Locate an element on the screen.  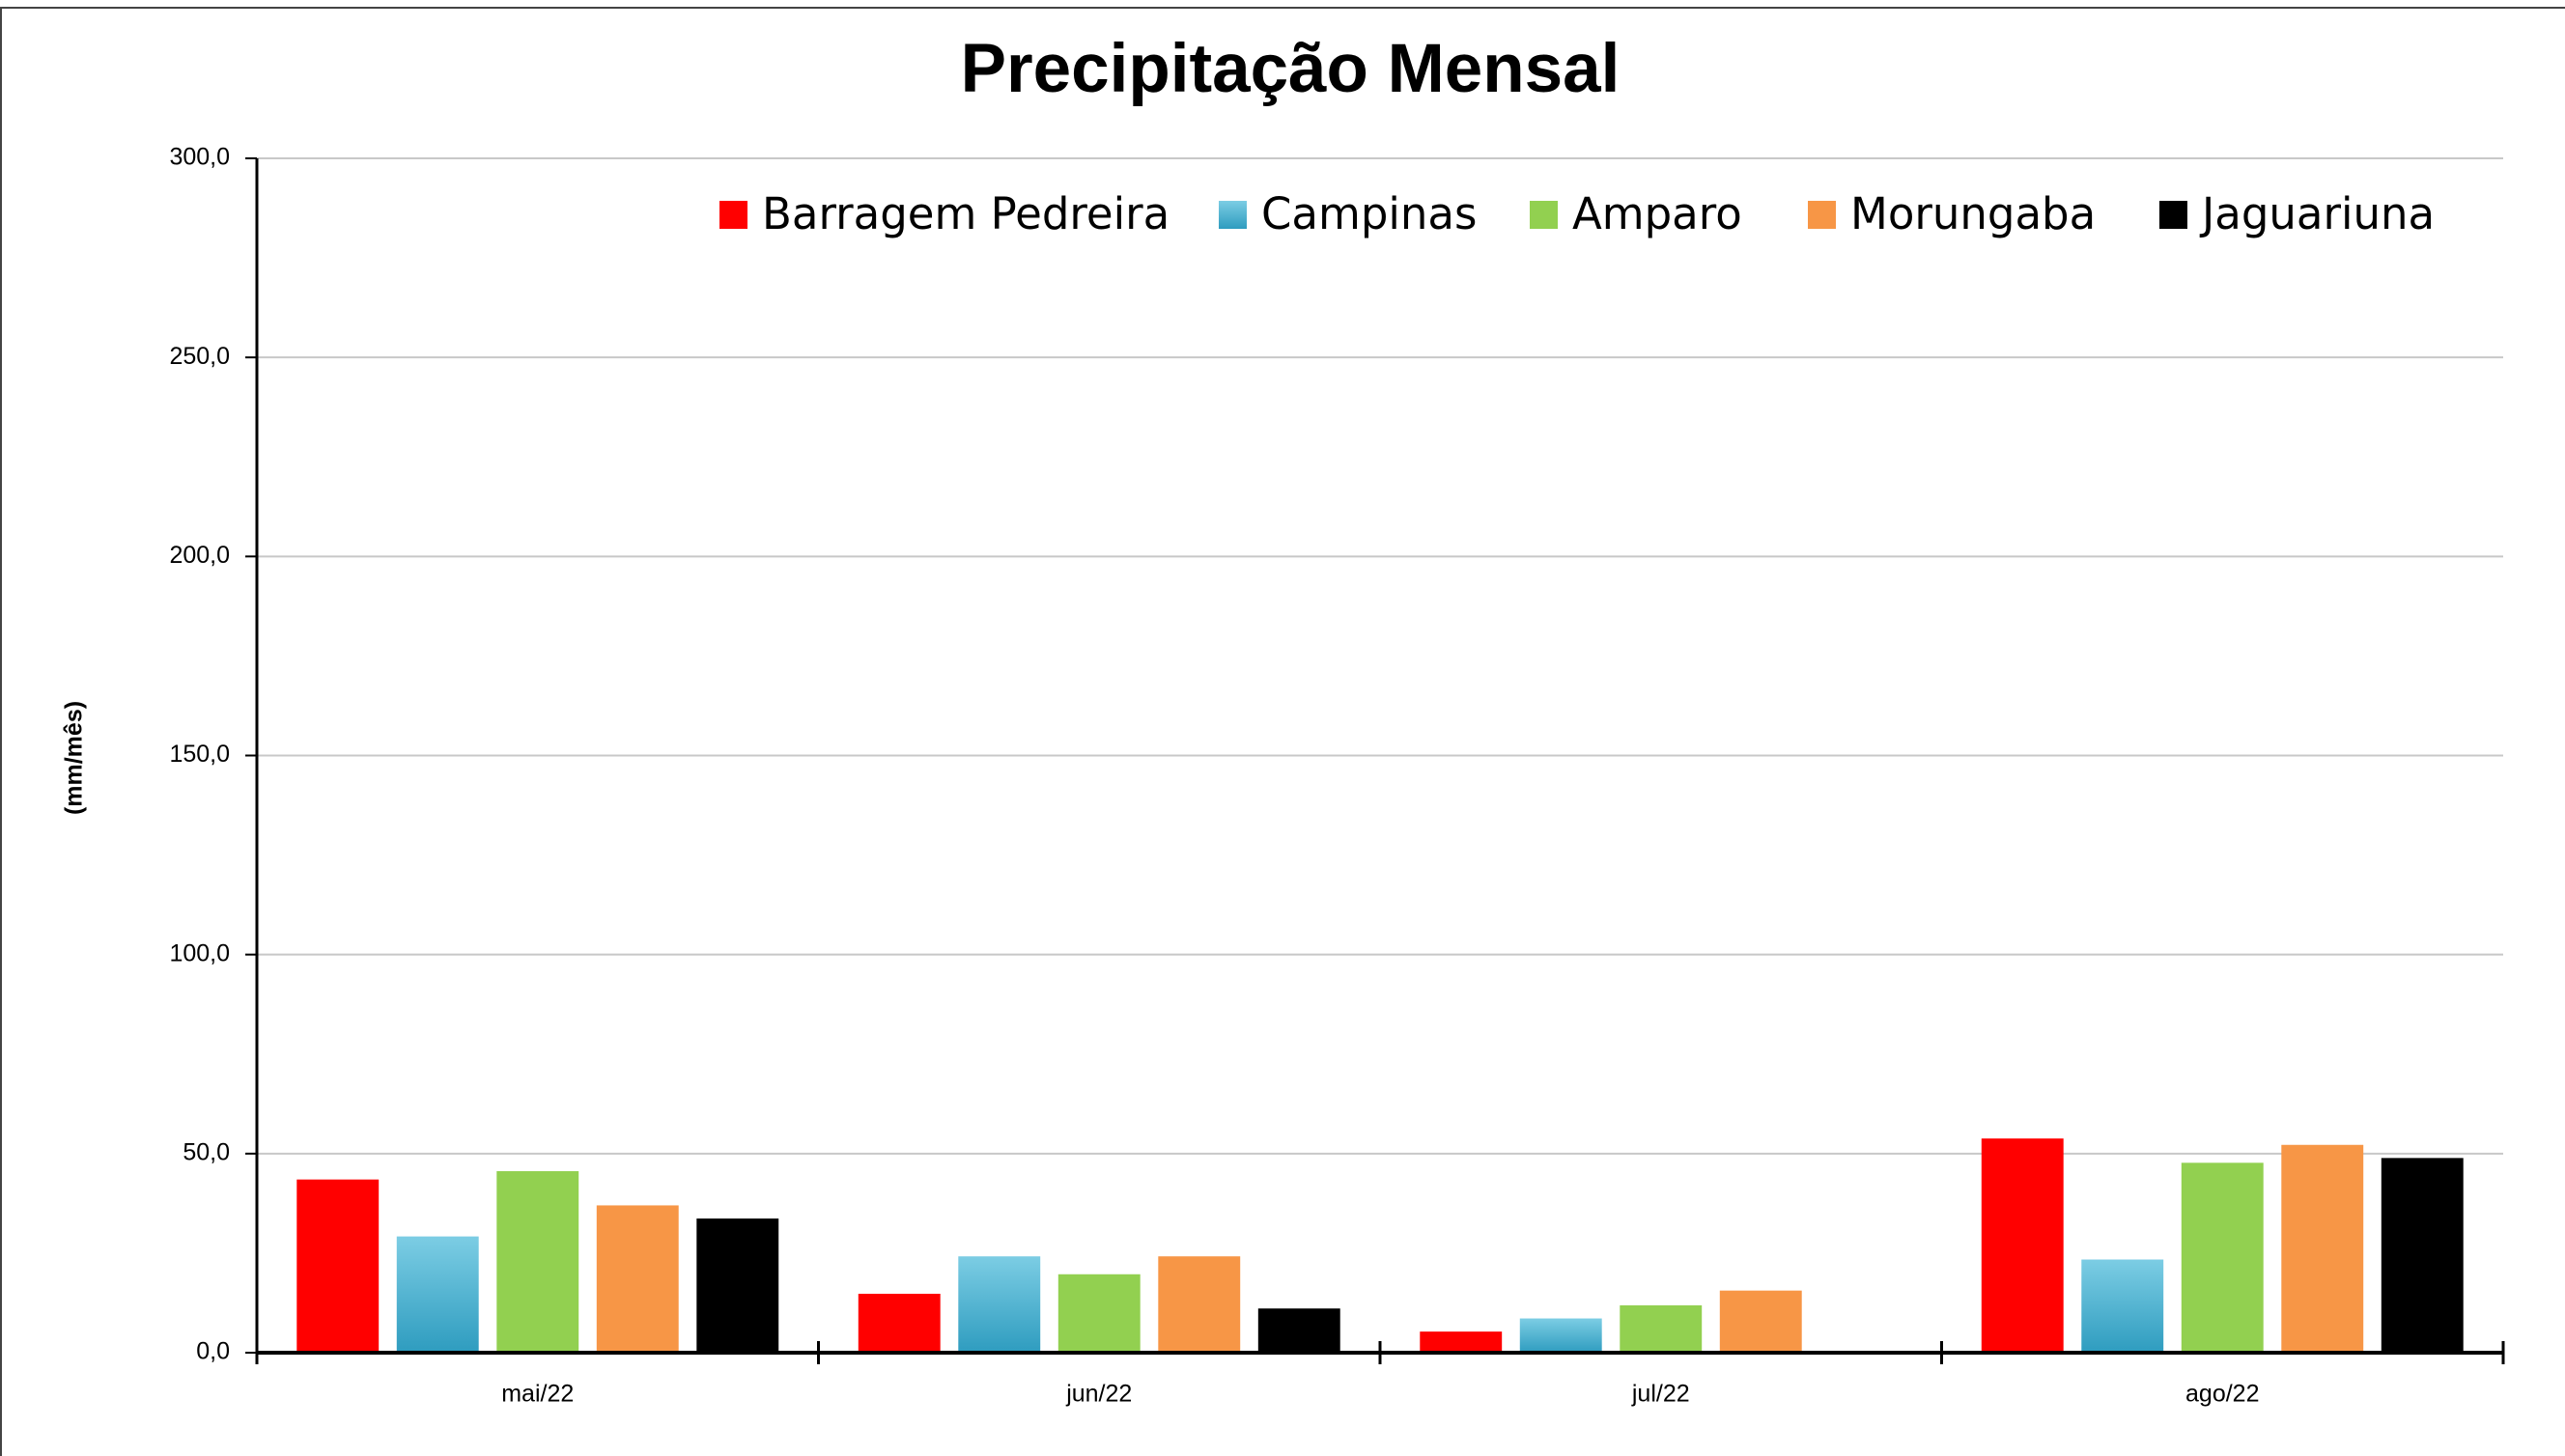
y-tick-label: 0,0 is located at coordinates (213, 1352).